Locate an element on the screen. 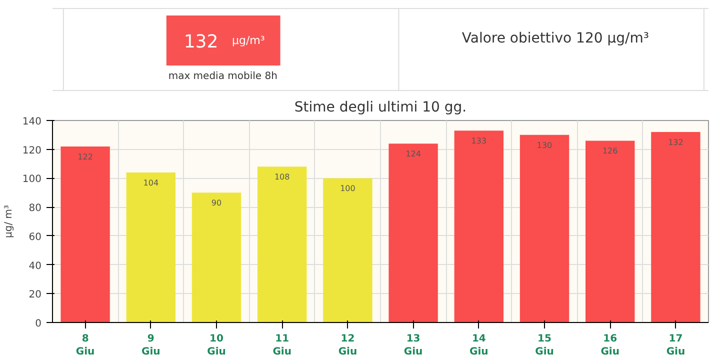 Image resolution: width=725 pixels, height=362 pixels. y-tick-label: 60 is located at coordinates (35, 237).